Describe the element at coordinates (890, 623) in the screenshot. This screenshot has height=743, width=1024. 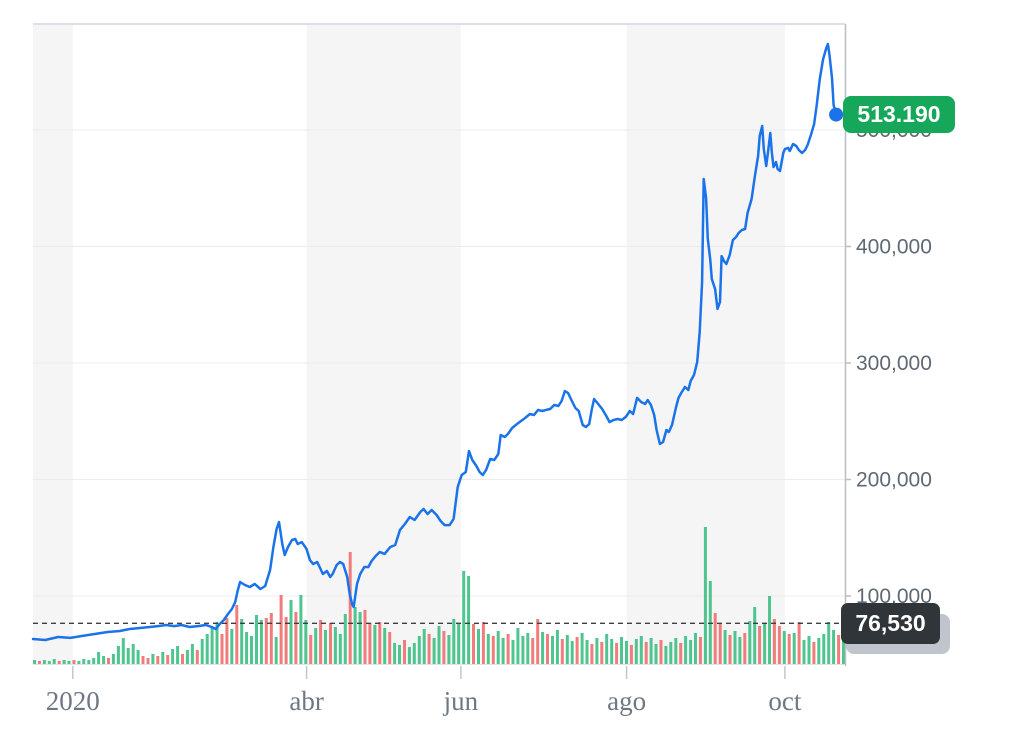
I see `reference-price-badge: 76,530` at that location.